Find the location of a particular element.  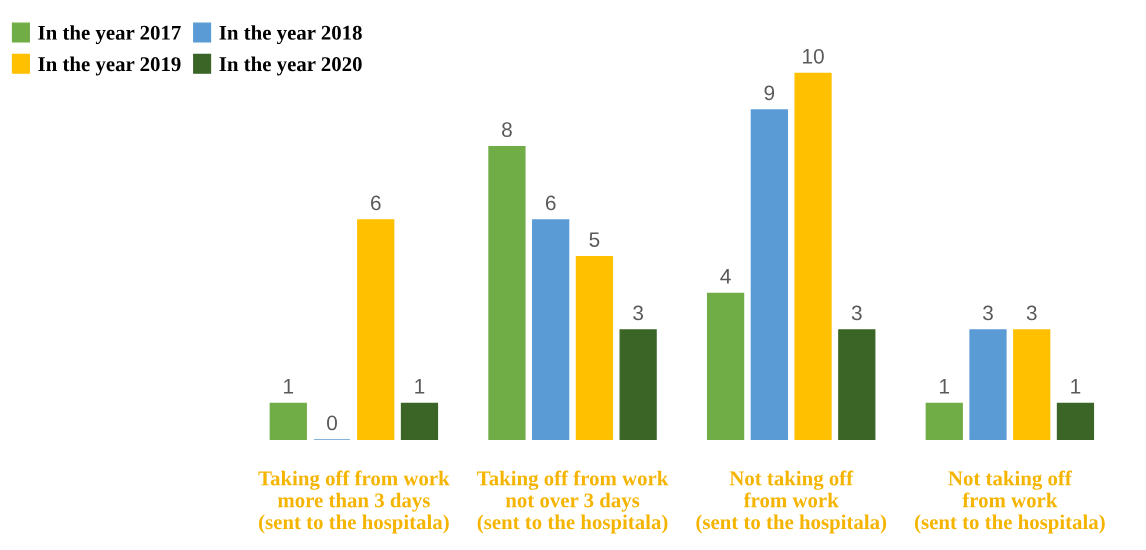

data-label: 0 is located at coordinates (332, 423).